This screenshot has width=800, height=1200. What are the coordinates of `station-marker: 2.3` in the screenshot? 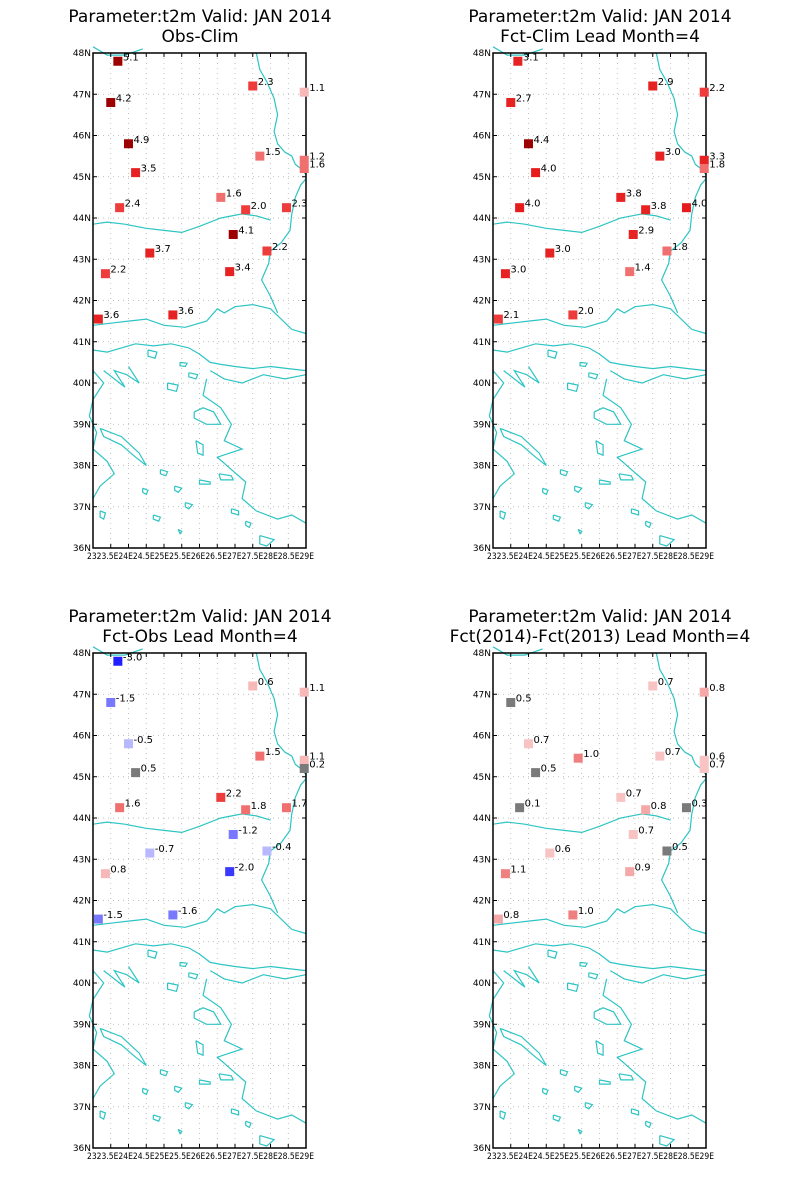 It's located at (261, 84).